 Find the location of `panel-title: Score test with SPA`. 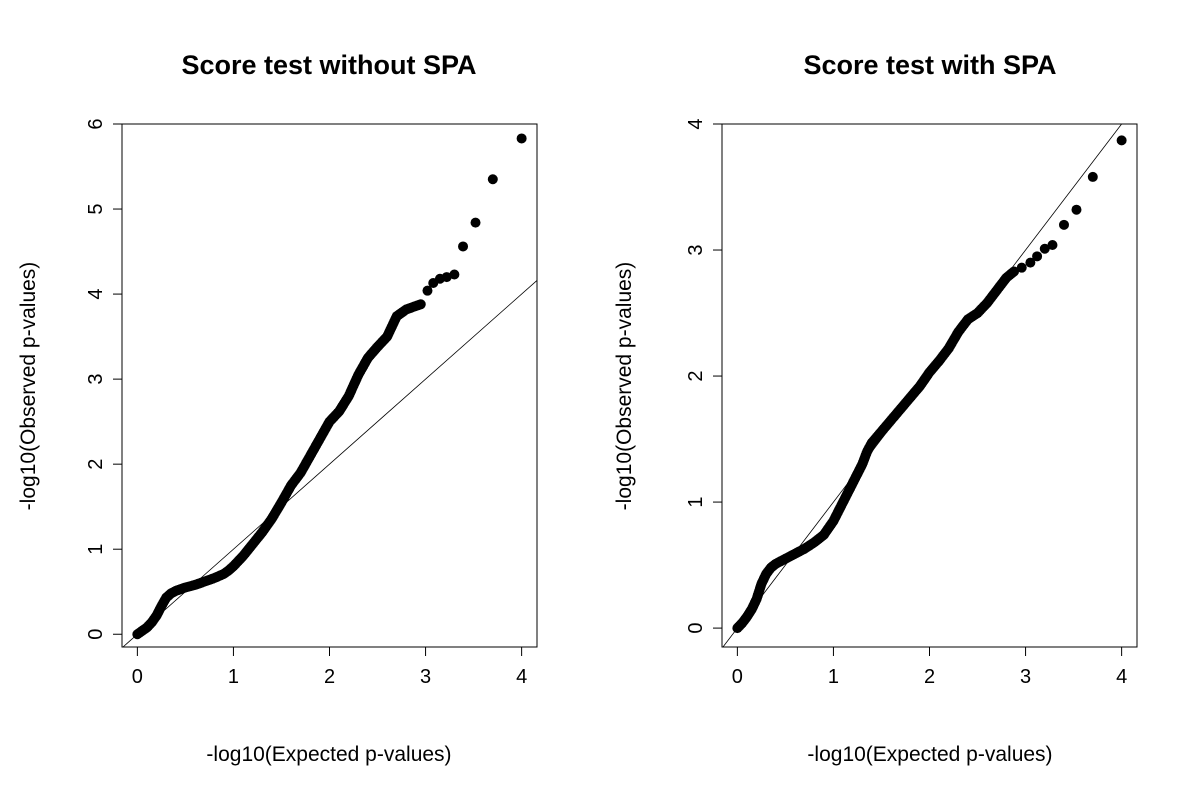

panel-title: Score test with SPA is located at coordinates (929, 65).